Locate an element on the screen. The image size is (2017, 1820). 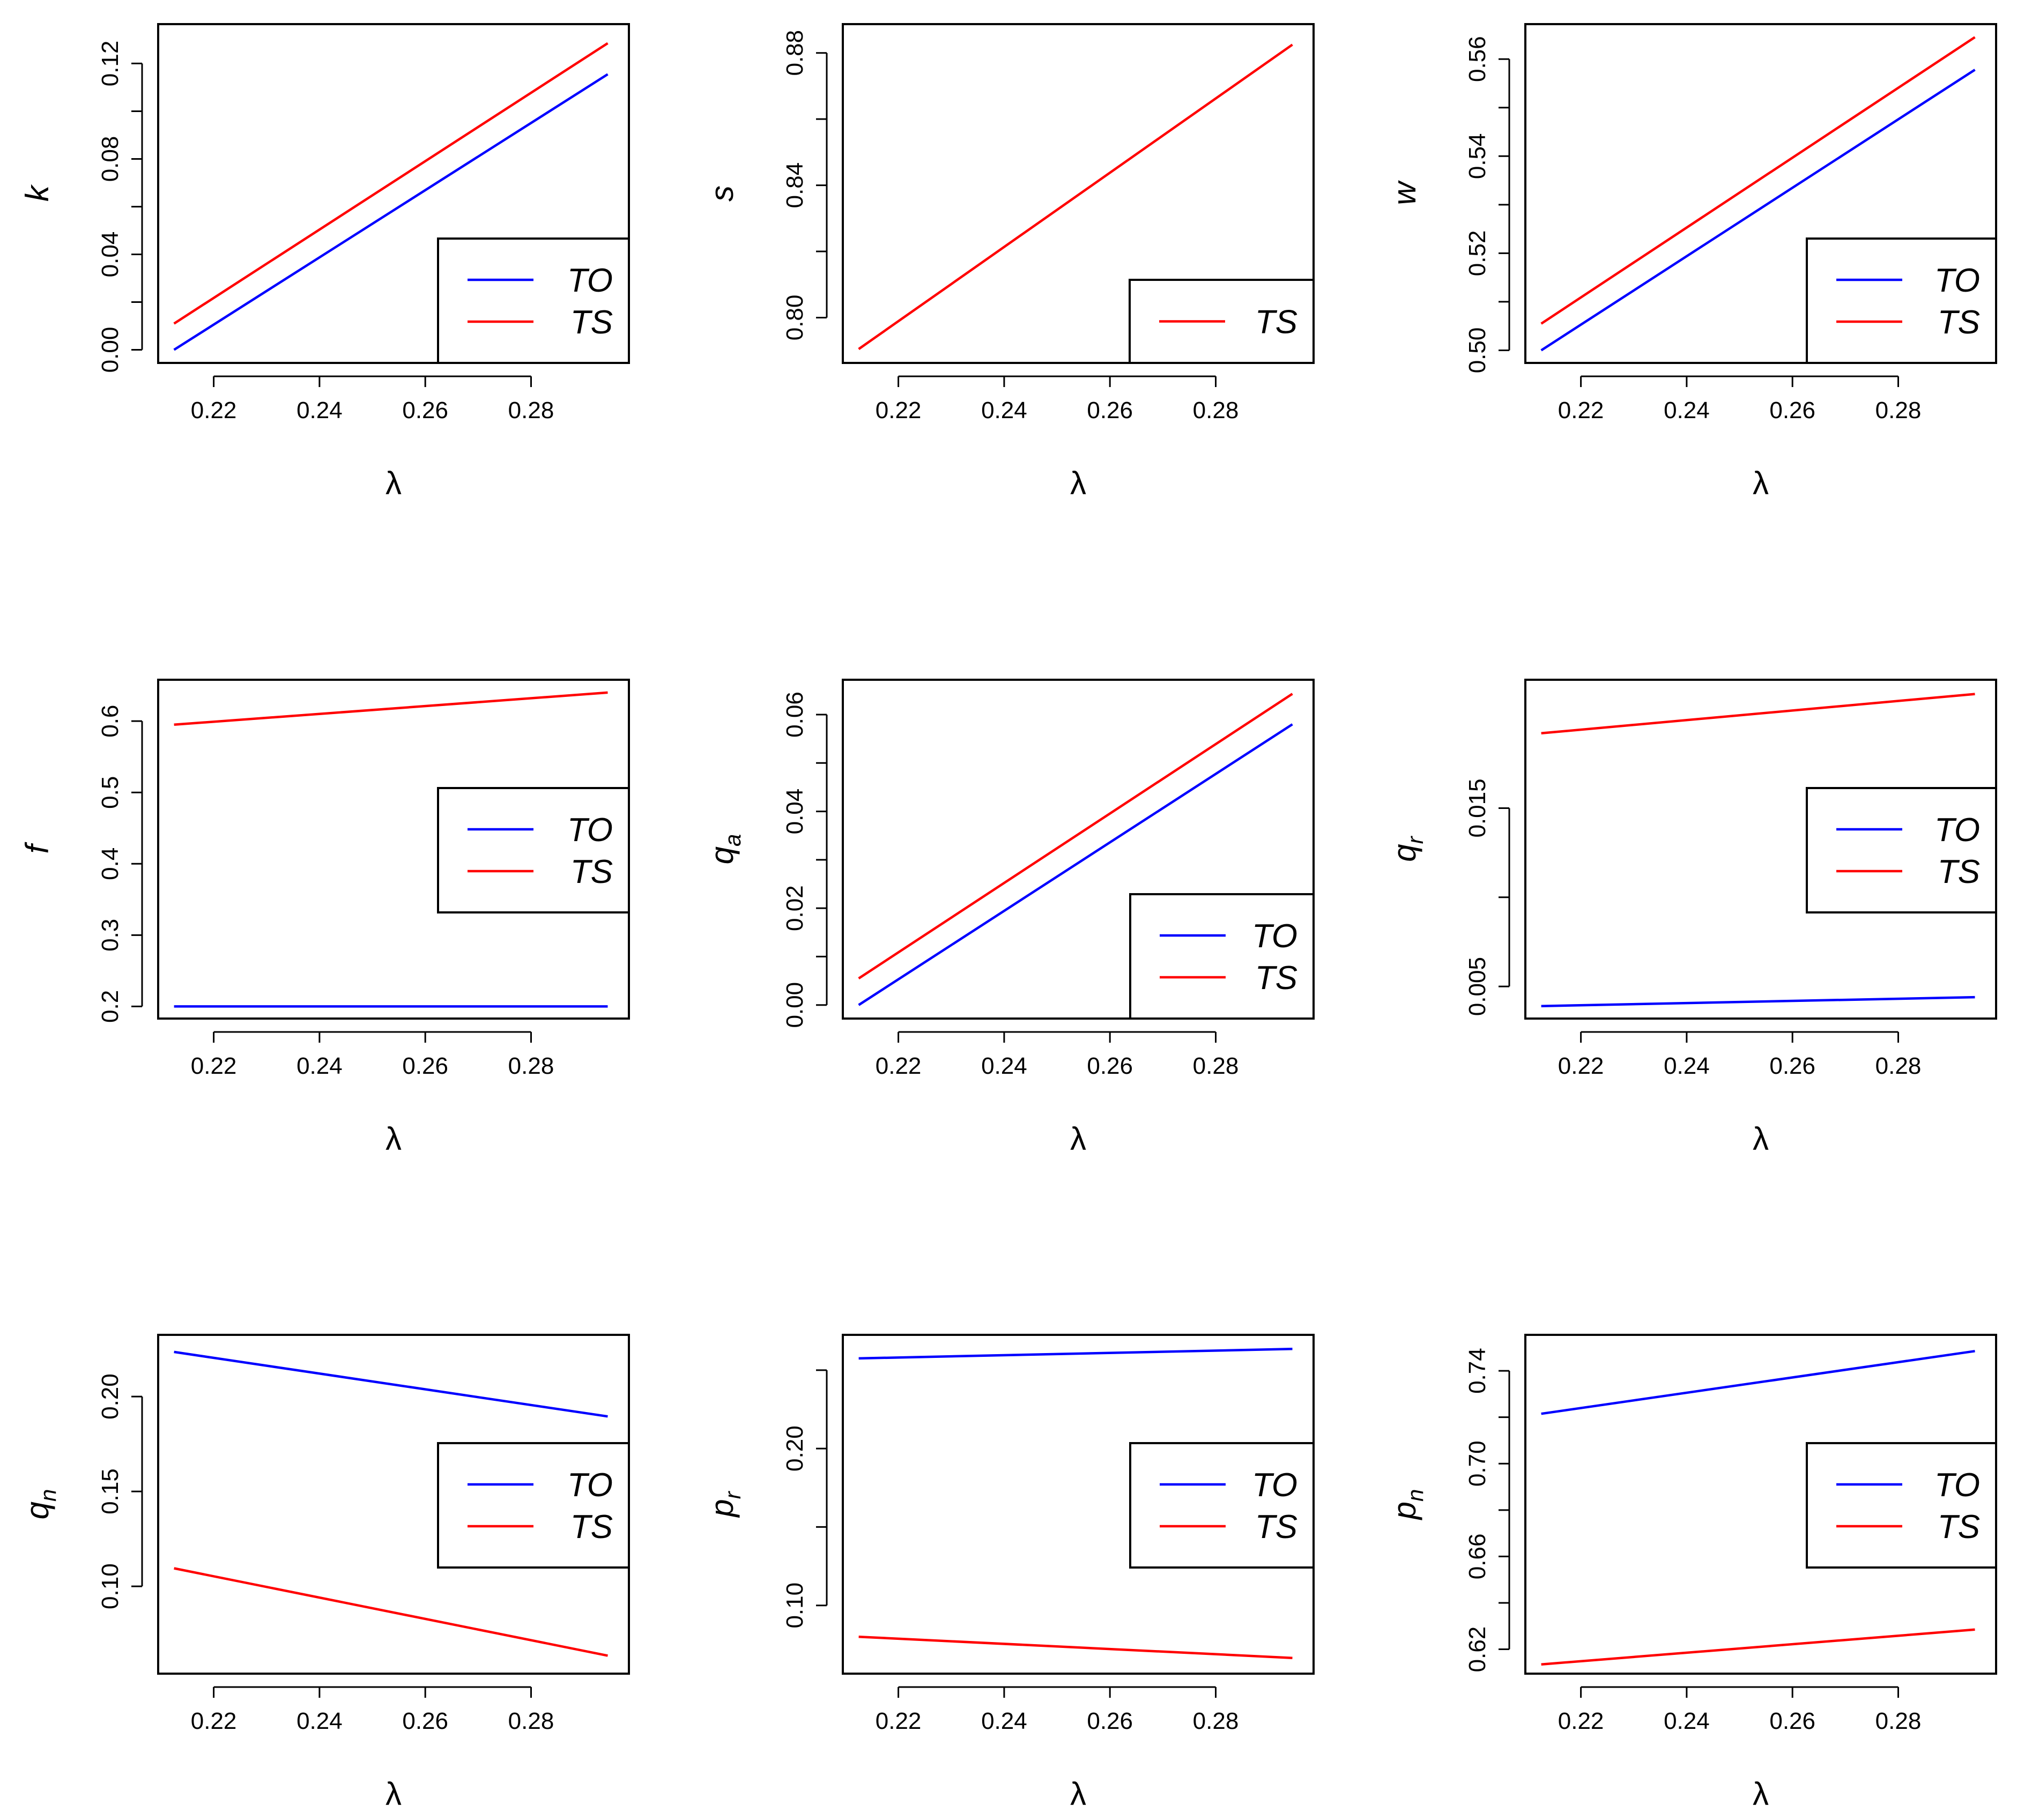
y-axis-label: f is located at coordinates (37, 847).